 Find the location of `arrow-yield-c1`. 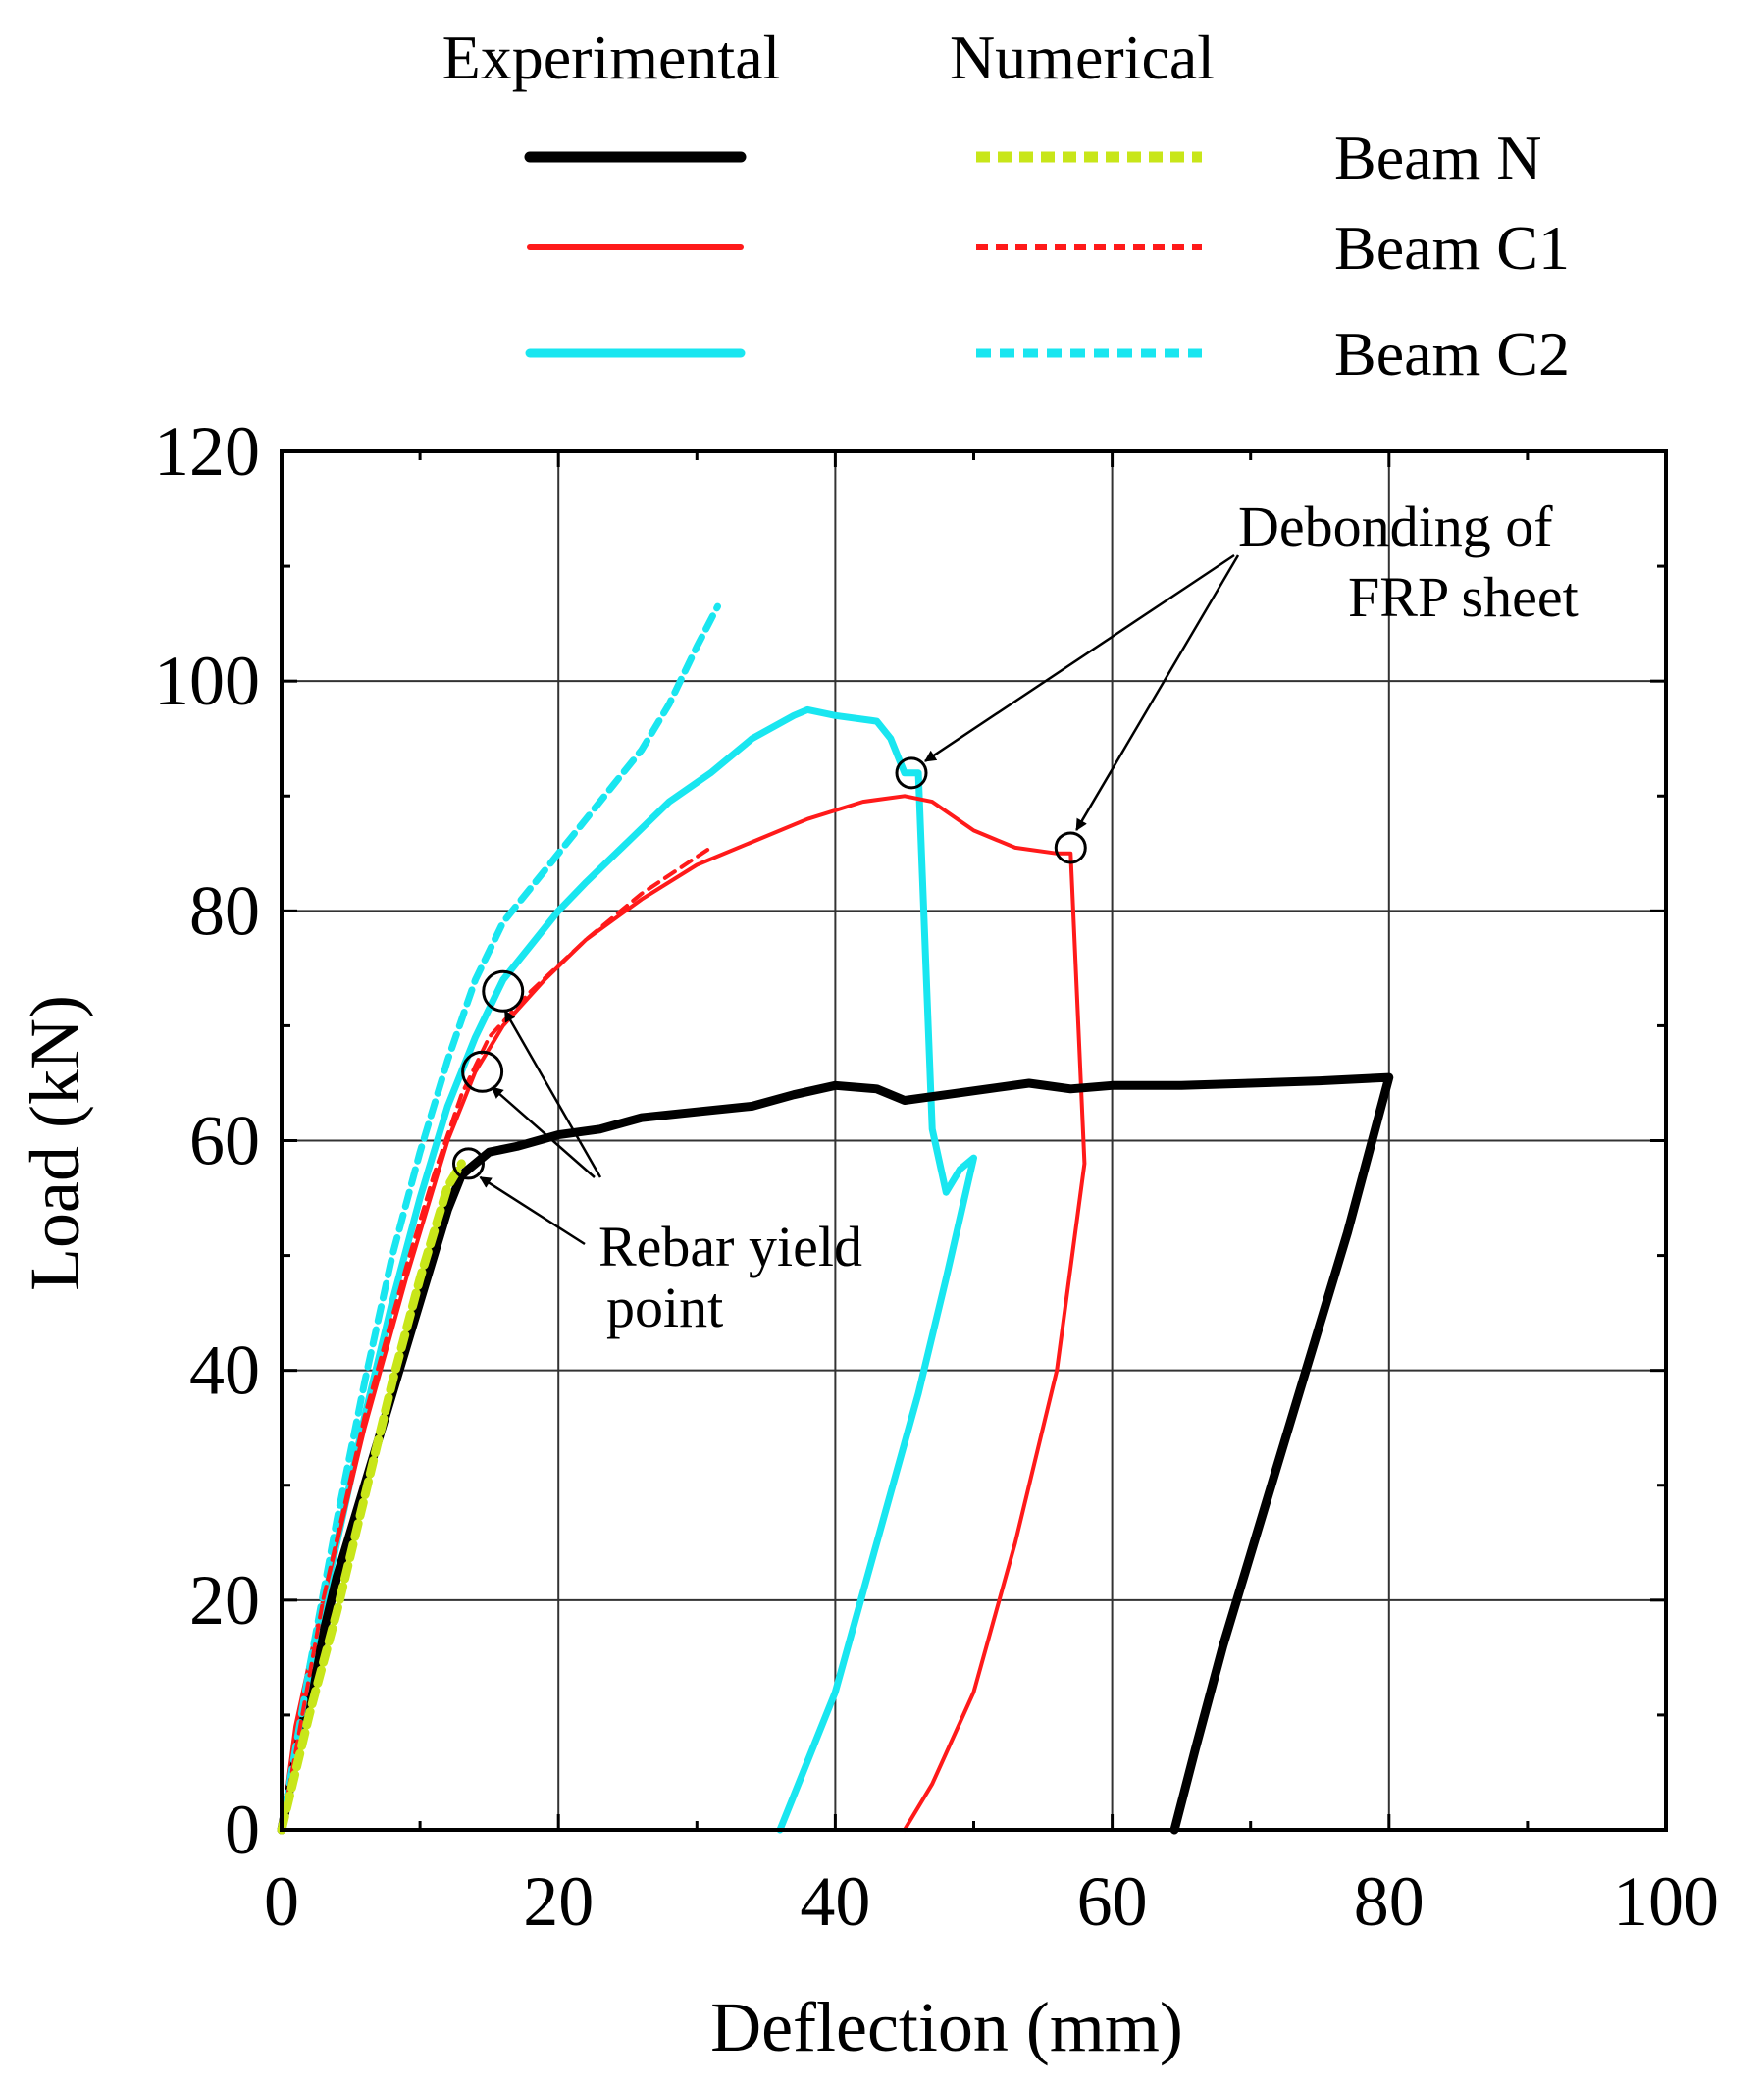

arrow-yield-c1 is located at coordinates (543, 1132).